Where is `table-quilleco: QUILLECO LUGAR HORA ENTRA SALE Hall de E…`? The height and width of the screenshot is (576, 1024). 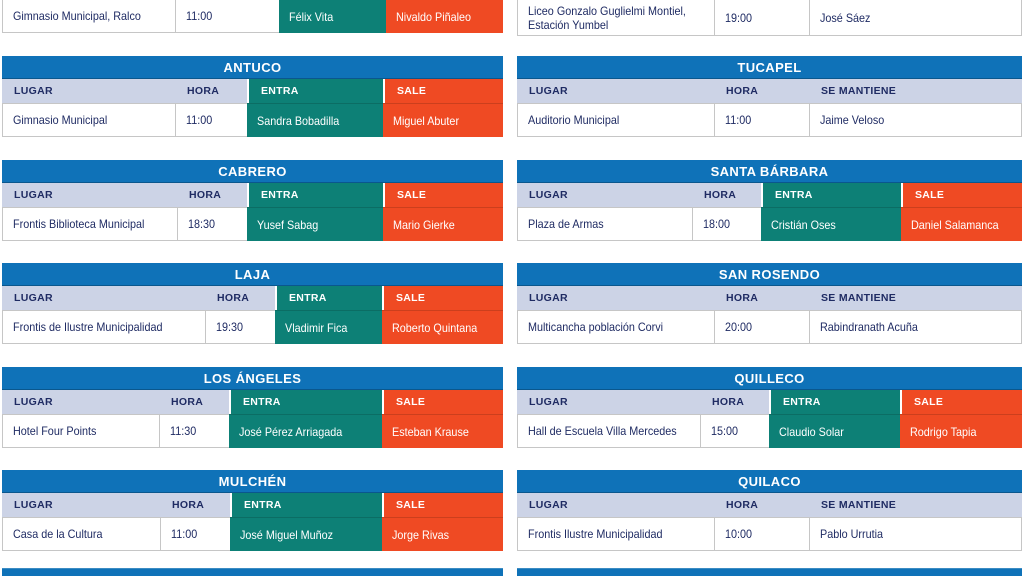 table-quilleco: QUILLECO LUGAR HORA ENTRA SALE Hall de E… is located at coordinates (769, 407).